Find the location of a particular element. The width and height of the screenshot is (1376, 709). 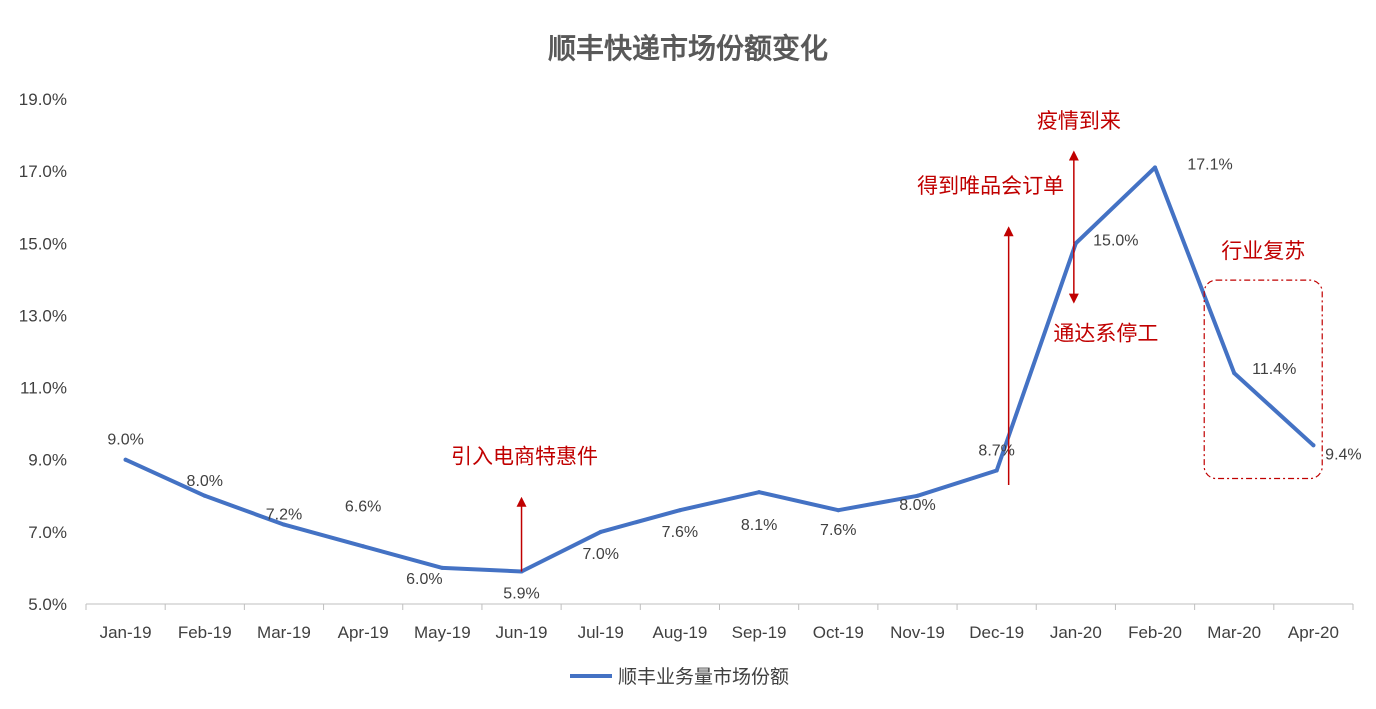

data-label: 11.4% is located at coordinates (1274, 369).